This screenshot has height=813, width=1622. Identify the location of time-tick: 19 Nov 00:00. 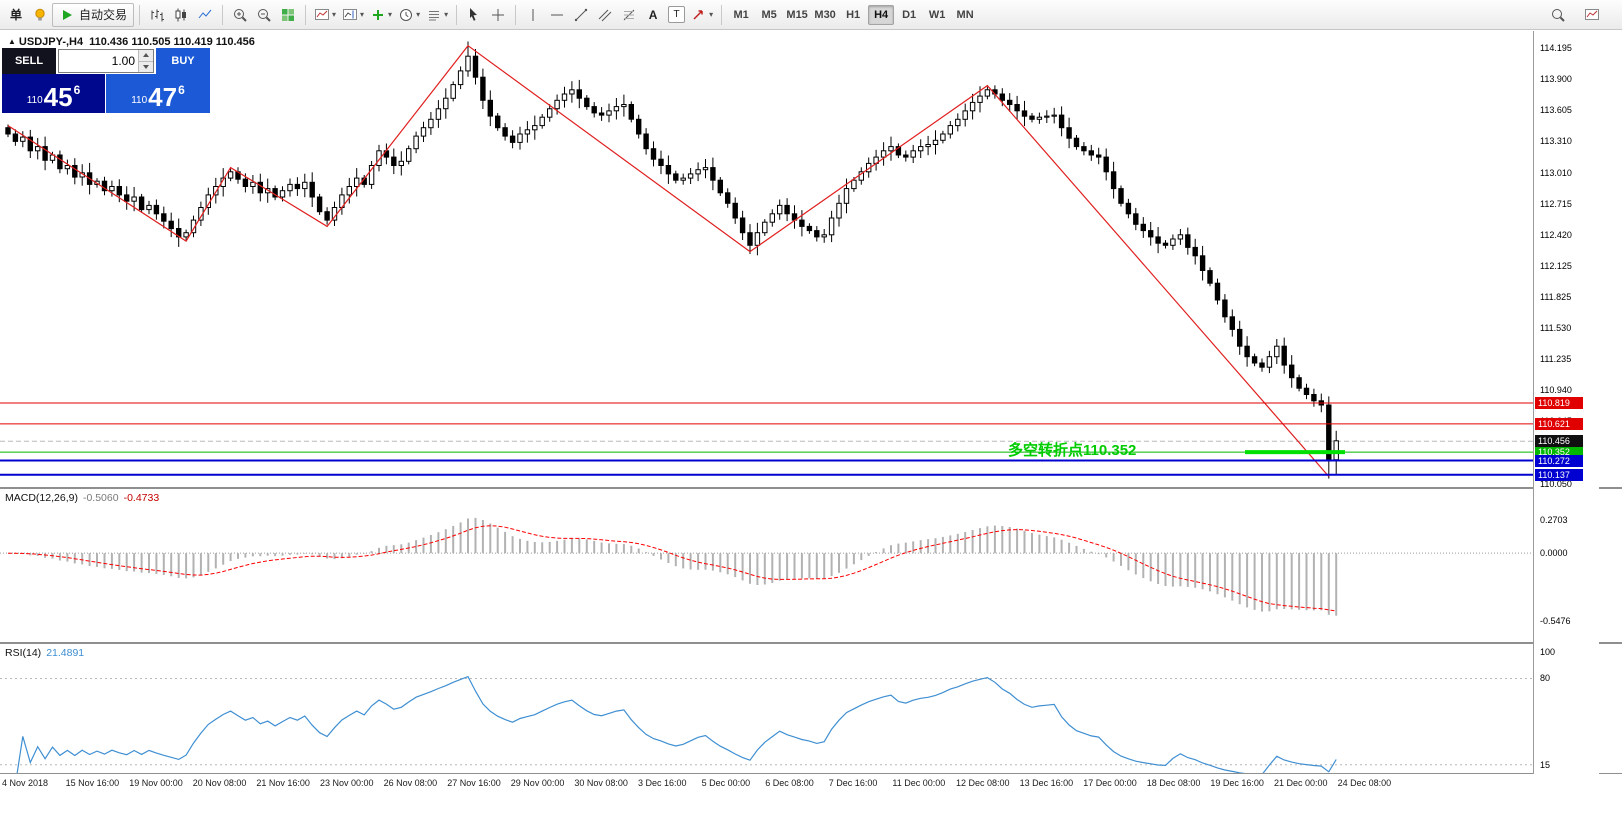
(156, 783).